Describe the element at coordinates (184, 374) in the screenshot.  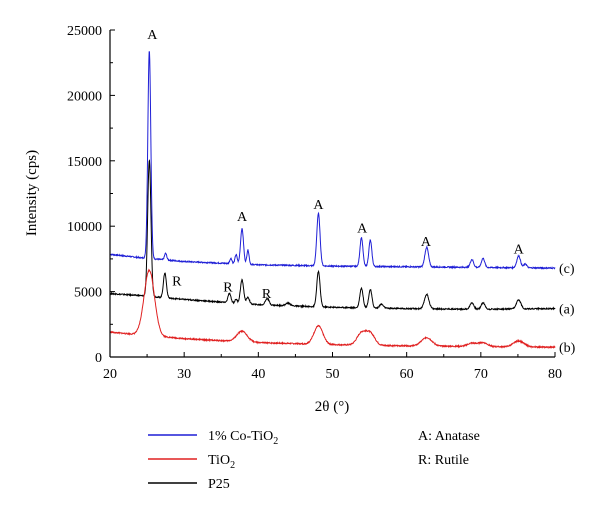
I see `x-tick-label: 30` at that location.